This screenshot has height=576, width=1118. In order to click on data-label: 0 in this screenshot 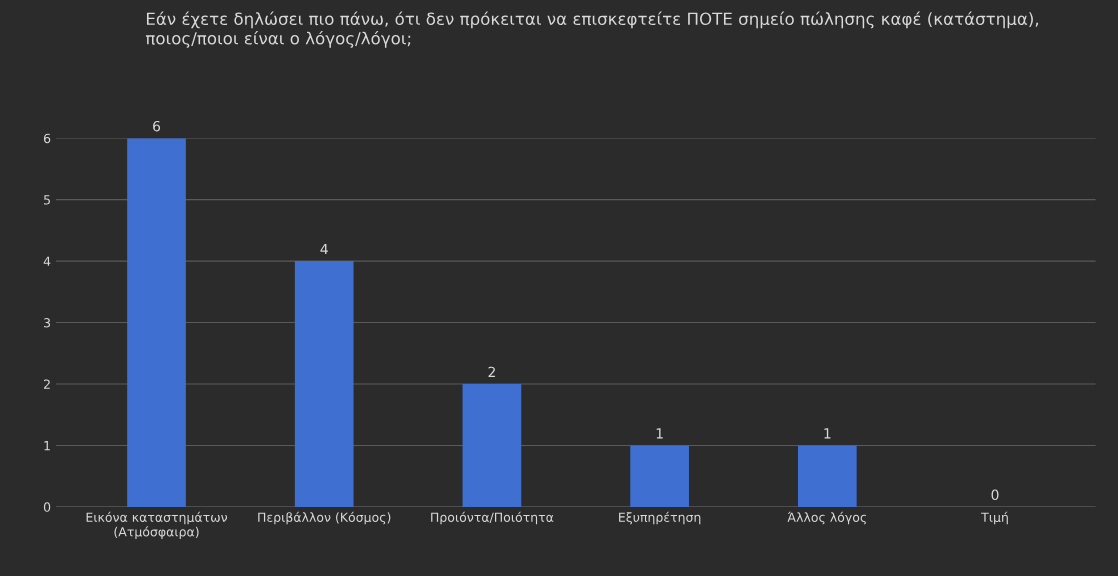, I will do `click(995, 495)`.